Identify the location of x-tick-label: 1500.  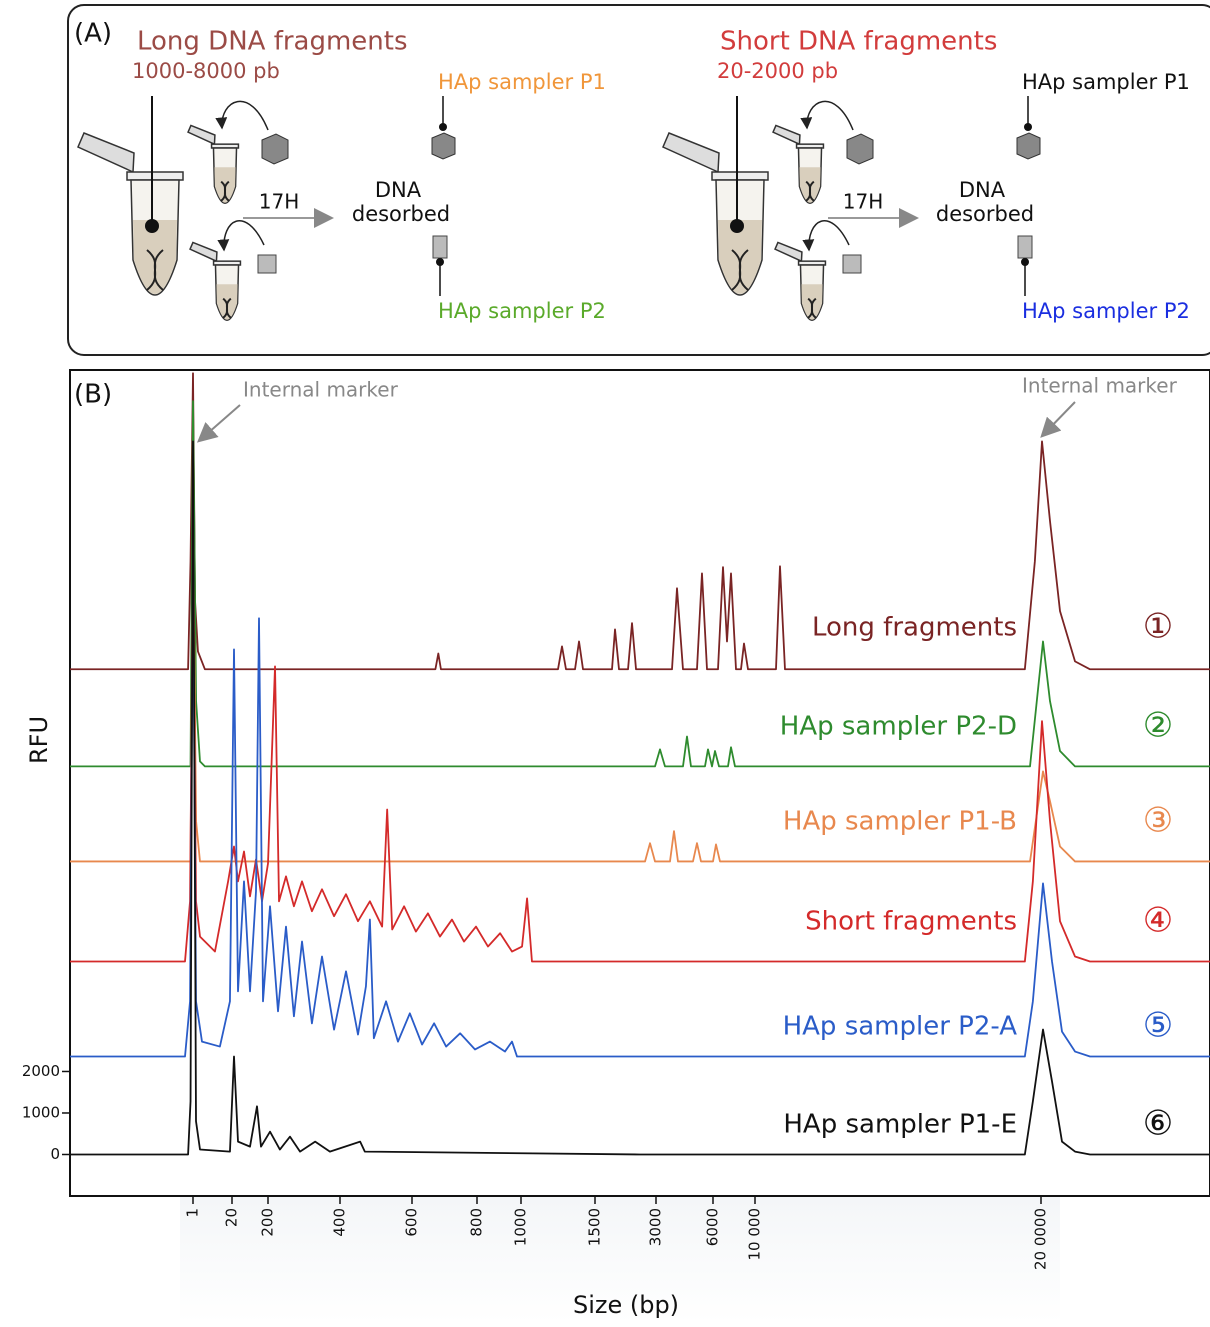
(595, 1227).